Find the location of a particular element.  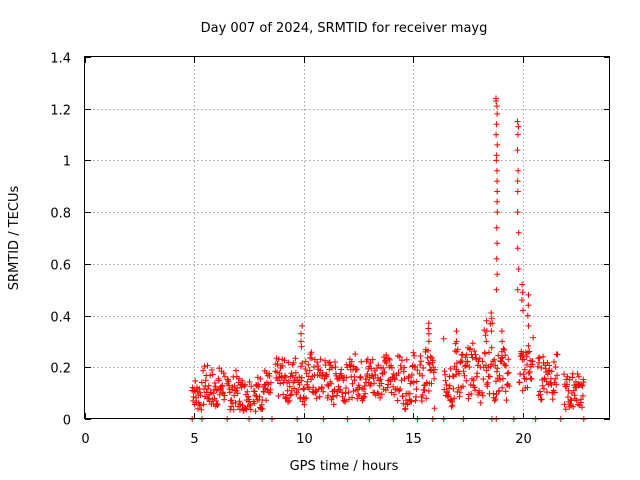

y-tick-label: 1 is located at coordinates (67, 162).